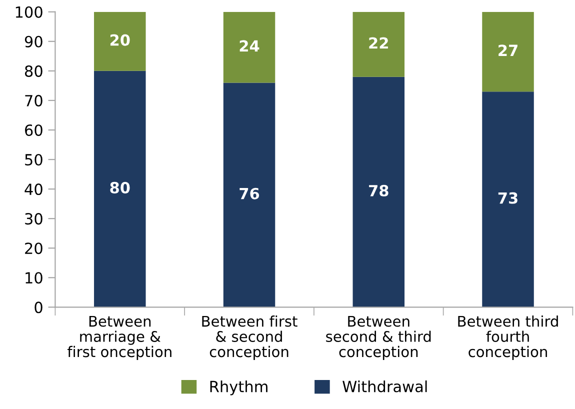 This screenshot has width=575, height=409. I want to click on data-label: 24, so click(250, 46).